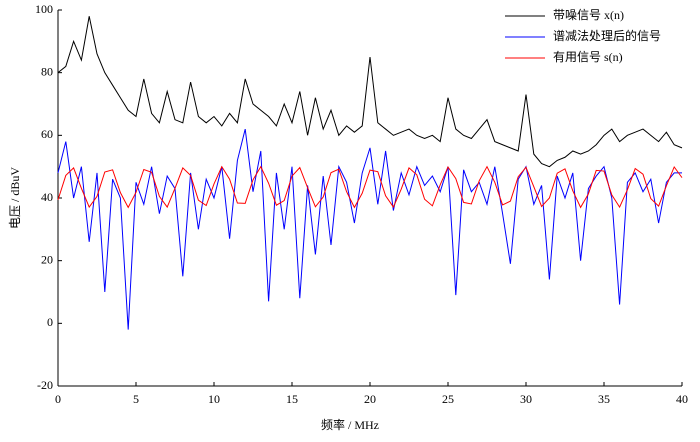 This screenshot has width=700, height=442. Describe the element at coordinates (47, 259) in the screenshot. I see `y-tick-label: 20` at that location.